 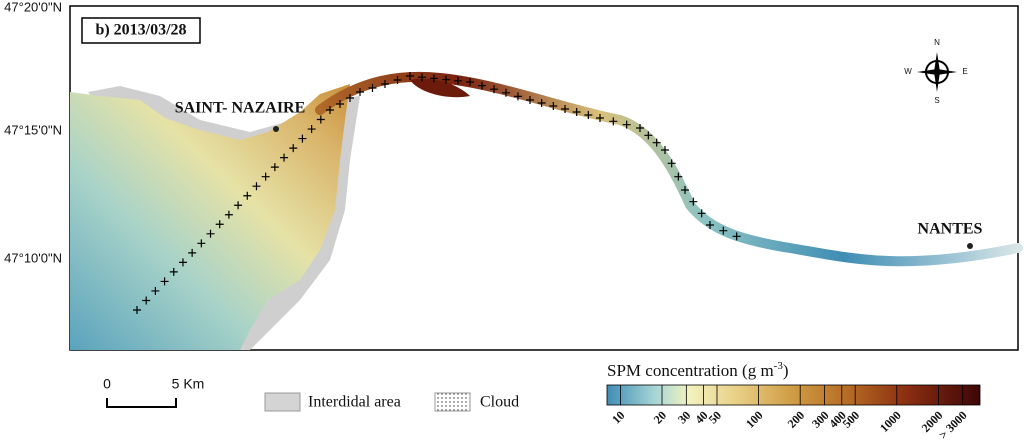 I want to click on lat-label: 47°10'0"N, so click(x=33, y=257).